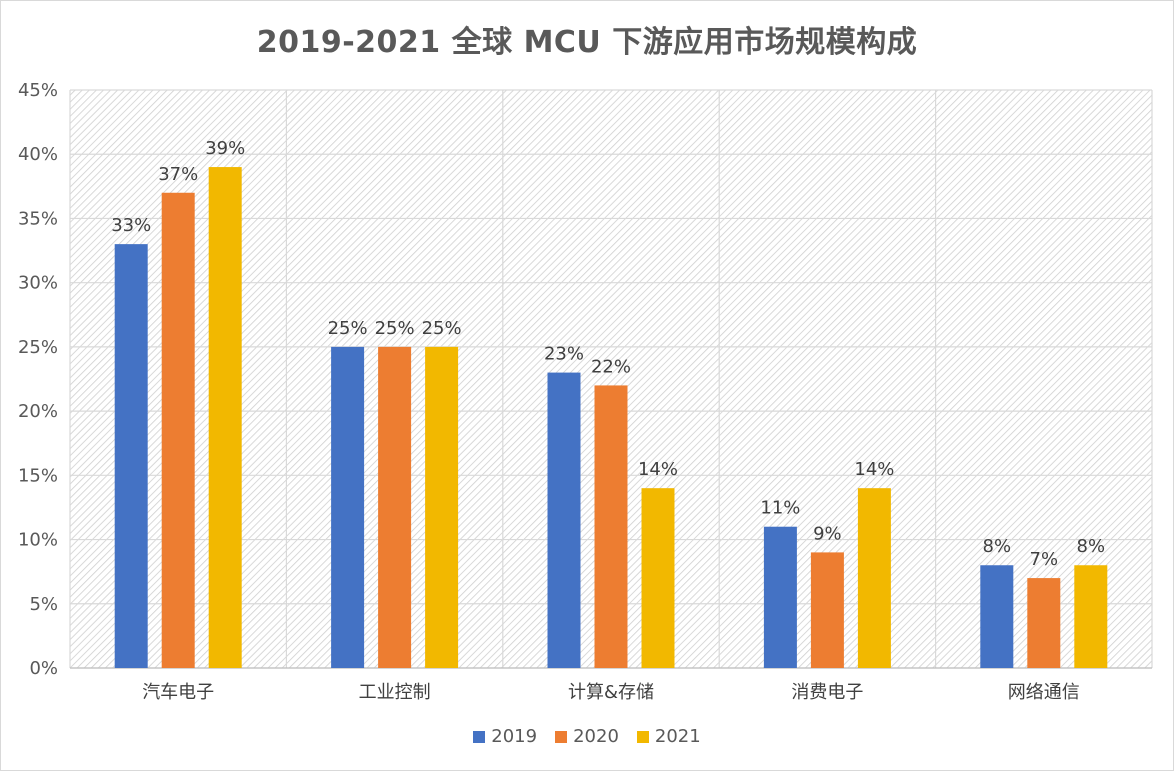 Image resolution: width=1174 pixels, height=771 pixels. I want to click on data-label: 9%, so click(827, 533).